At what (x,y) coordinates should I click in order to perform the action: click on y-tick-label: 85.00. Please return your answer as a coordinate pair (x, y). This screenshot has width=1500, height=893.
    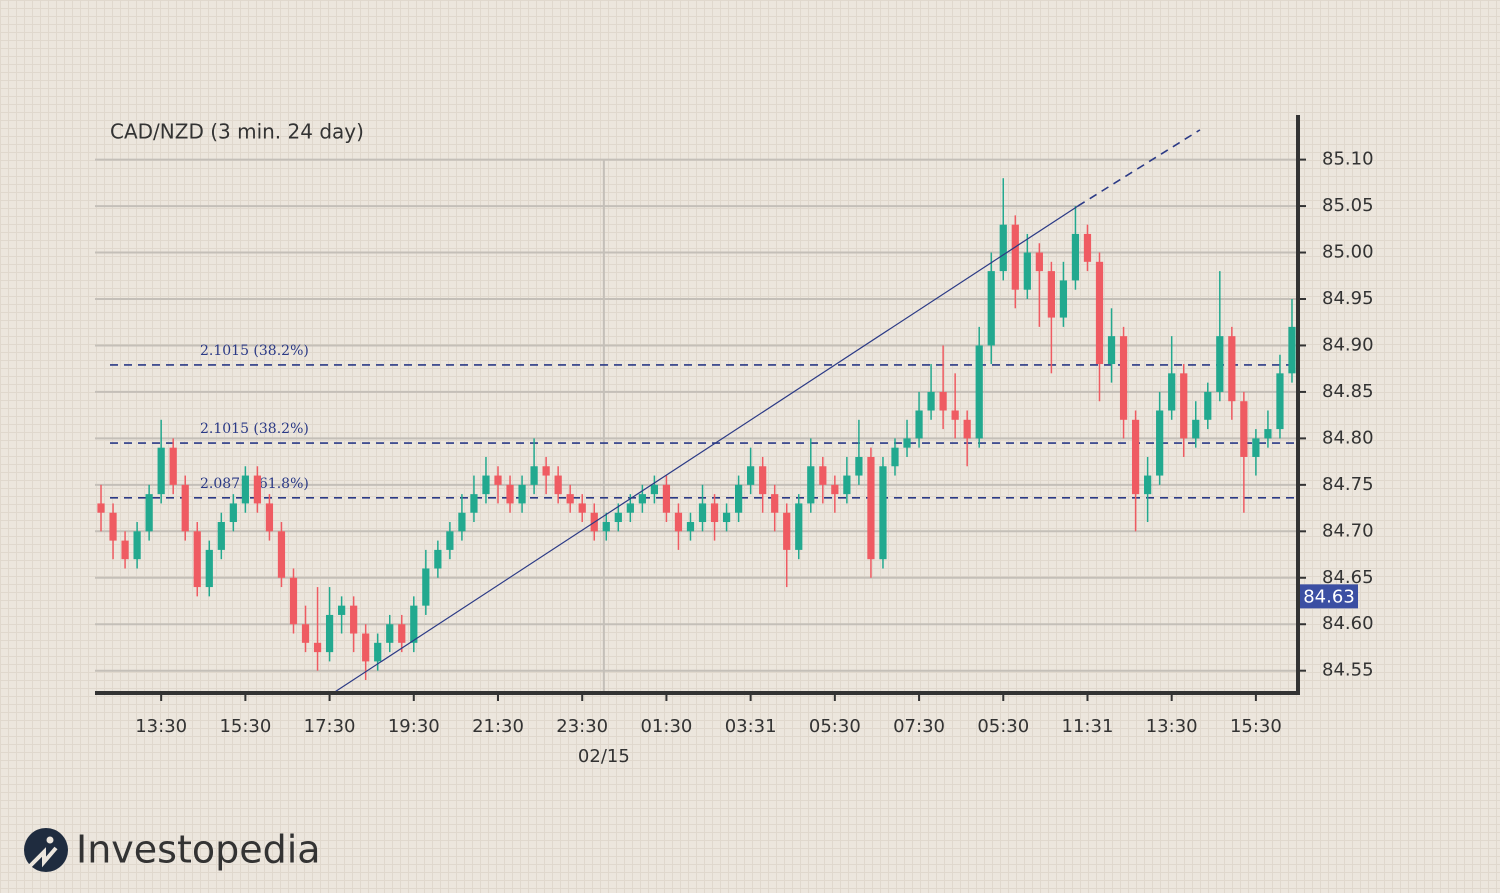
    Looking at the image, I should click on (1348, 252).